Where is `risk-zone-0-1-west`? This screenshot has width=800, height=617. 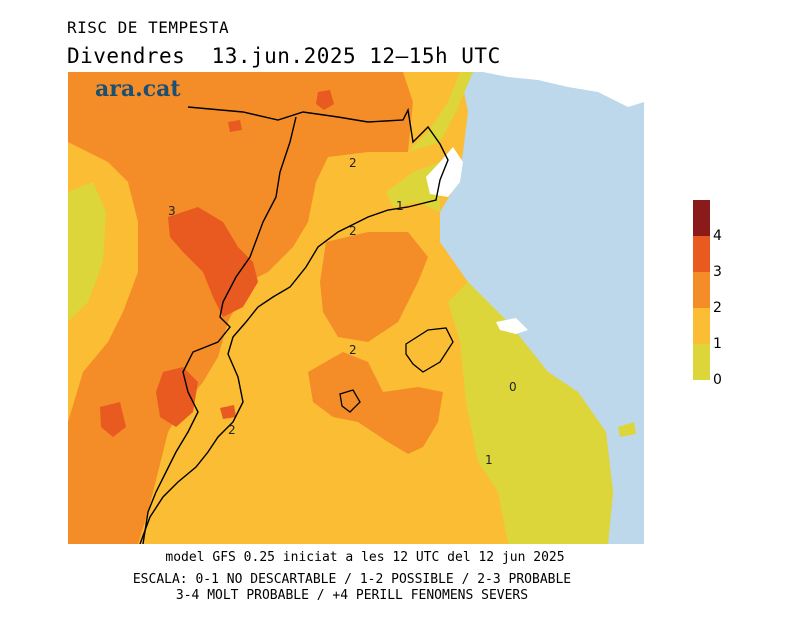 risk-zone-0-1-west is located at coordinates (87, 252).